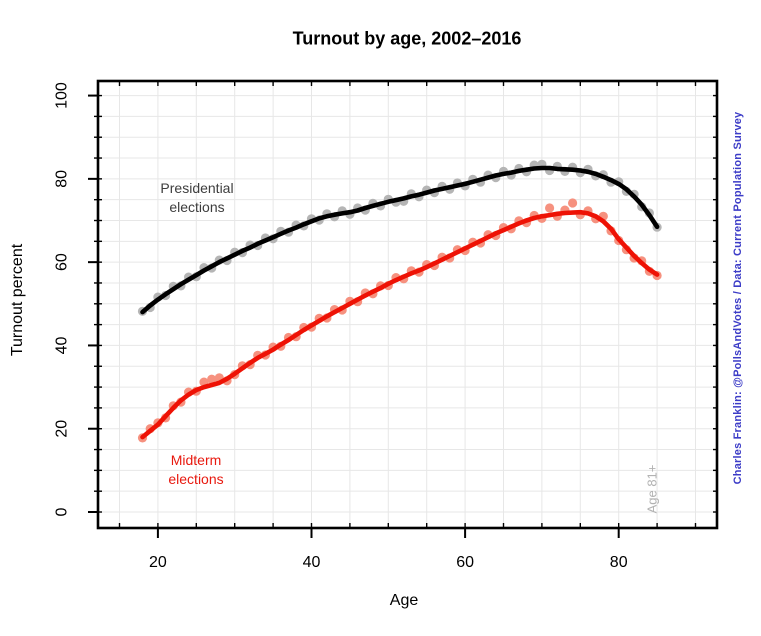  Describe the element at coordinates (62, 95) in the screenshot. I see `y-tick-label: 100` at that location.